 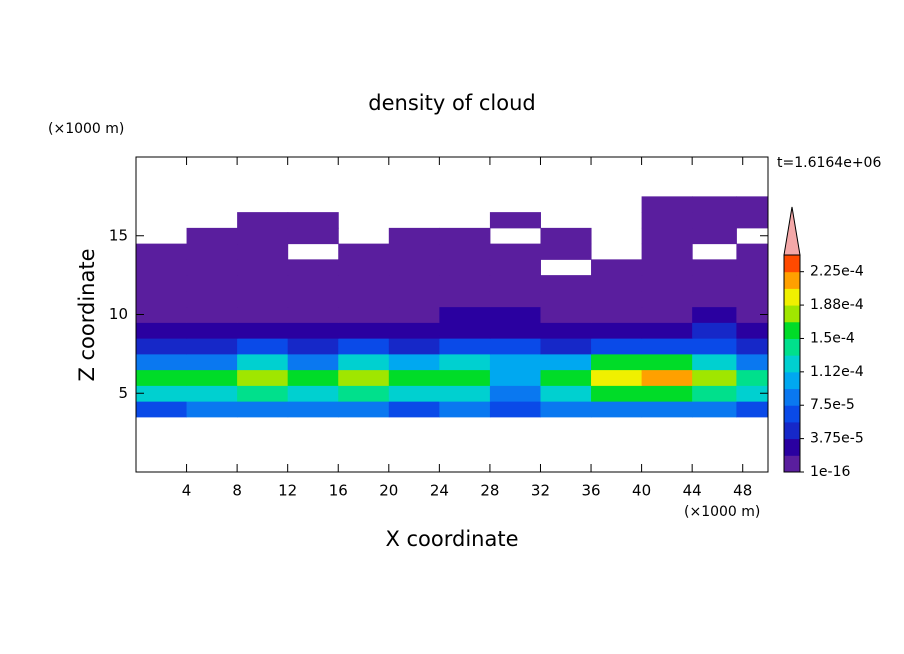 I want to click on colorbar-tick-label: 1.88e-4, so click(x=837, y=305).